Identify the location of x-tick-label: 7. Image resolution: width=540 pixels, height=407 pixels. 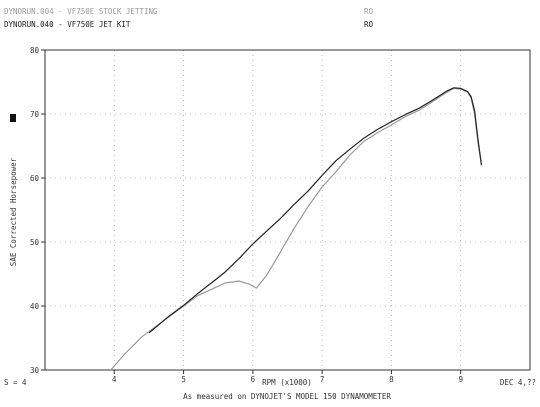
(322, 379).